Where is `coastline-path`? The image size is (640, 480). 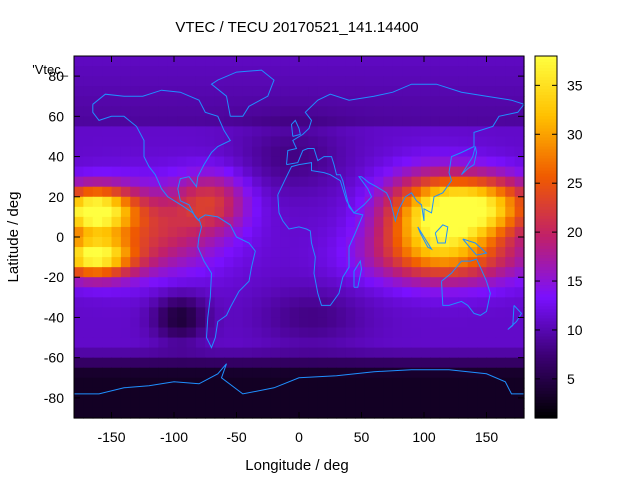 coastline-path is located at coordinates (466, 287).